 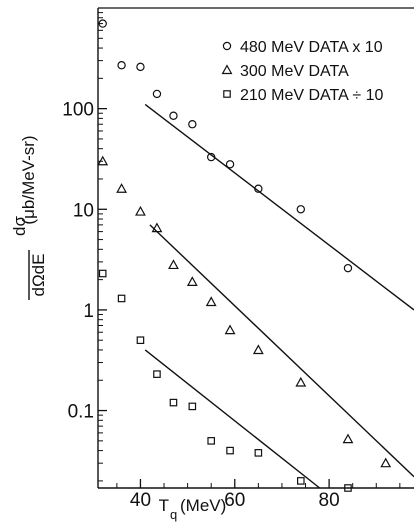 I want to click on legend-marker-triangle, so click(x=227, y=69).